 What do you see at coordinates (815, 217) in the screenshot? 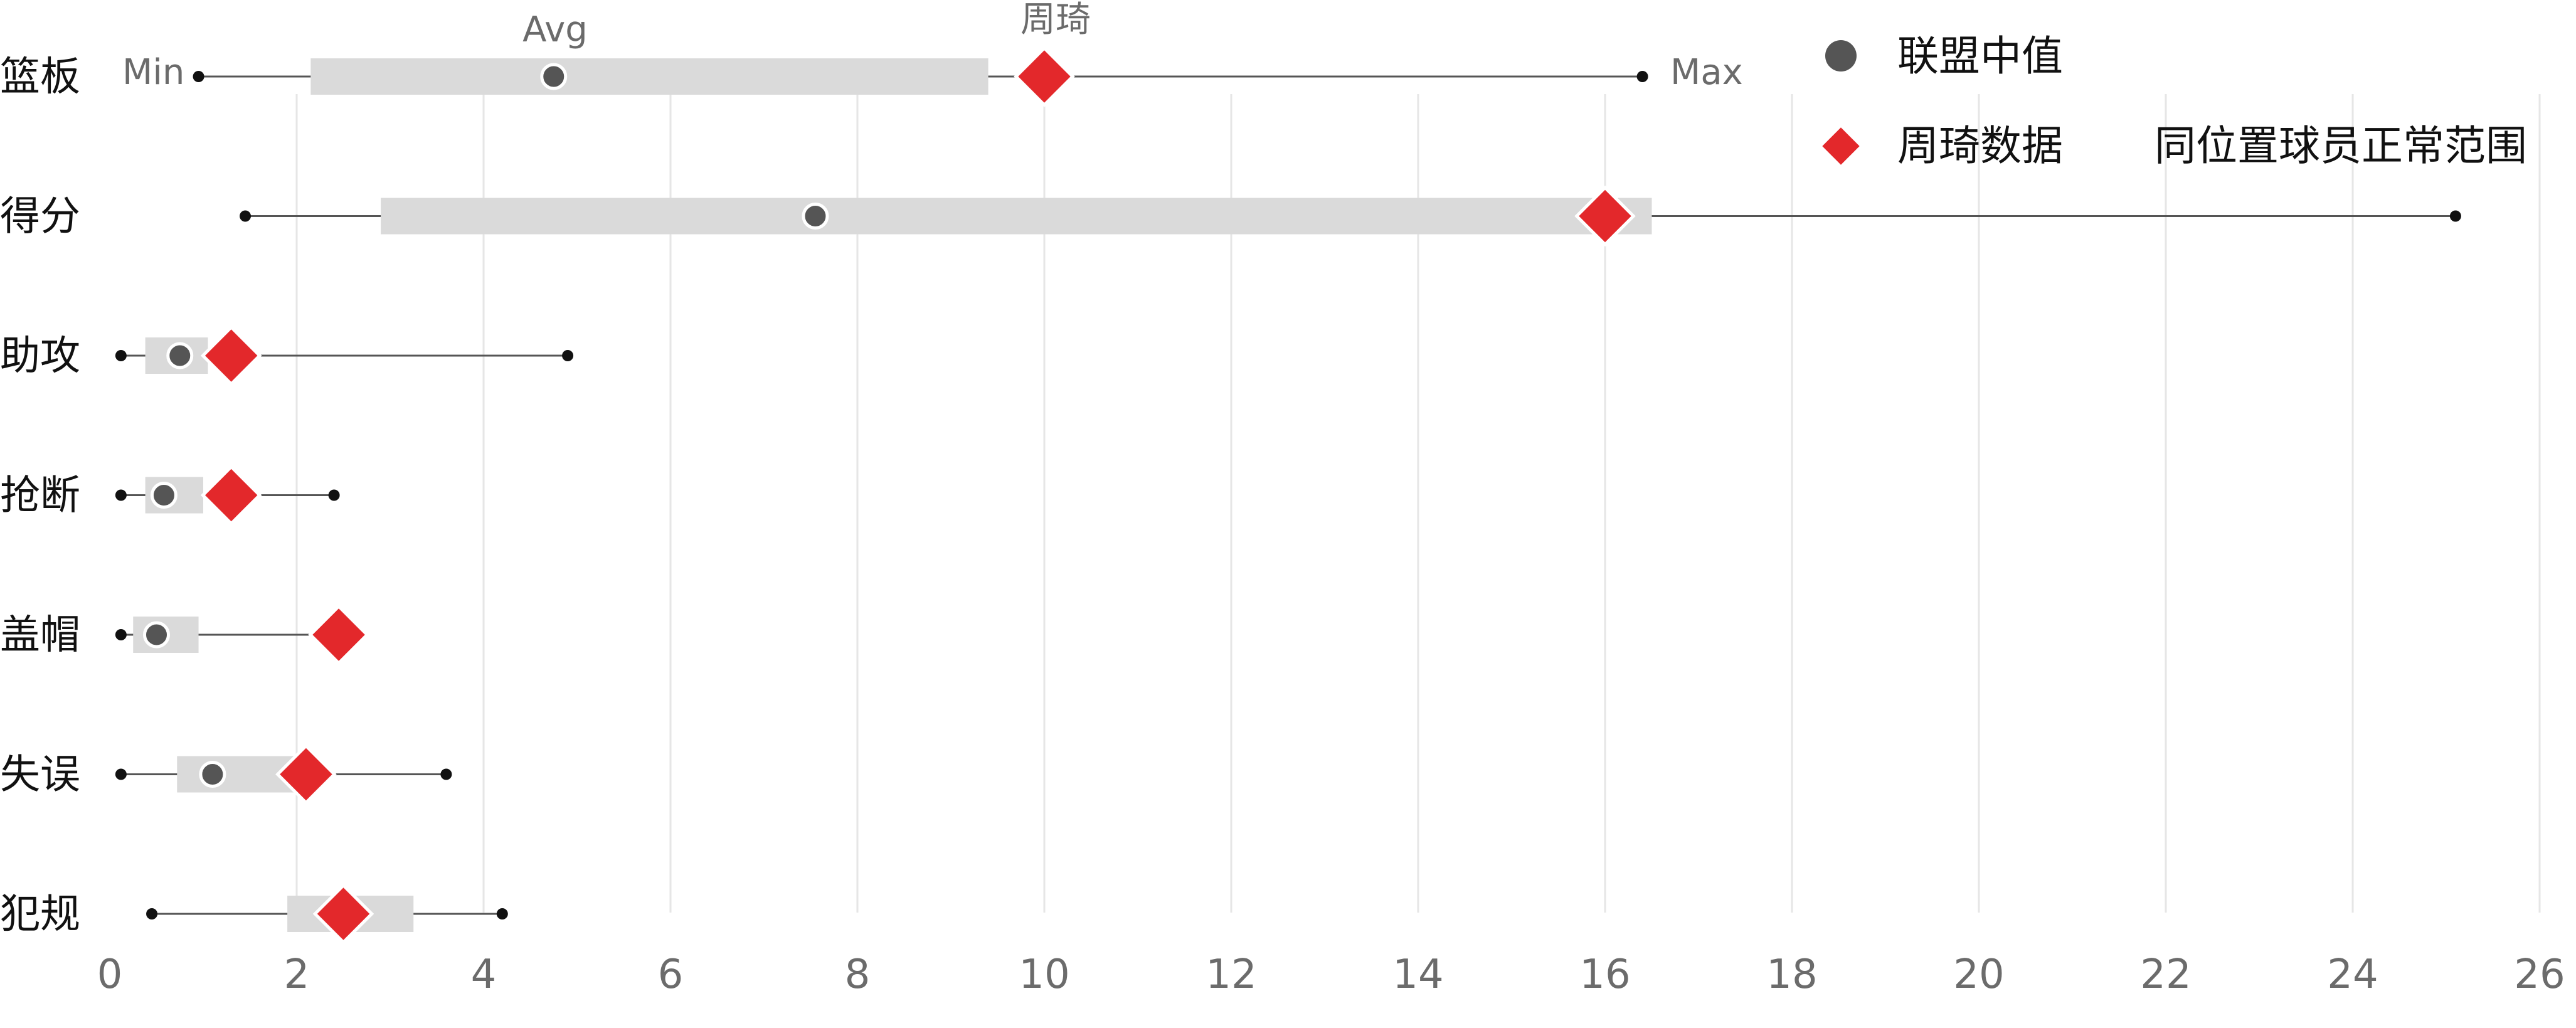
I see `row-1-median-point` at bounding box center [815, 217].